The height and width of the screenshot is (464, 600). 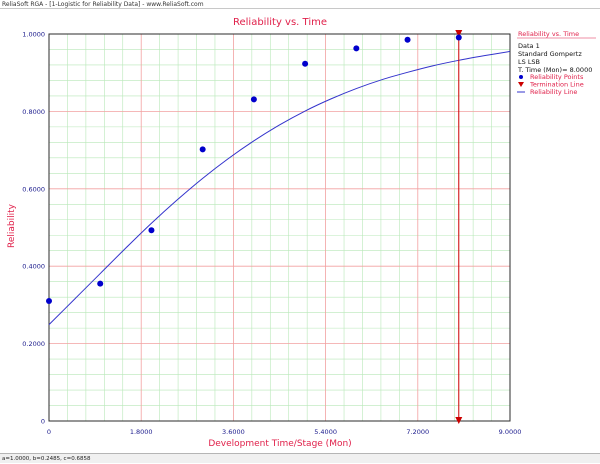 What do you see at coordinates (553, 92) in the screenshot?
I see `legend-item-line: Reliability Line` at bounding box center [553, 92].